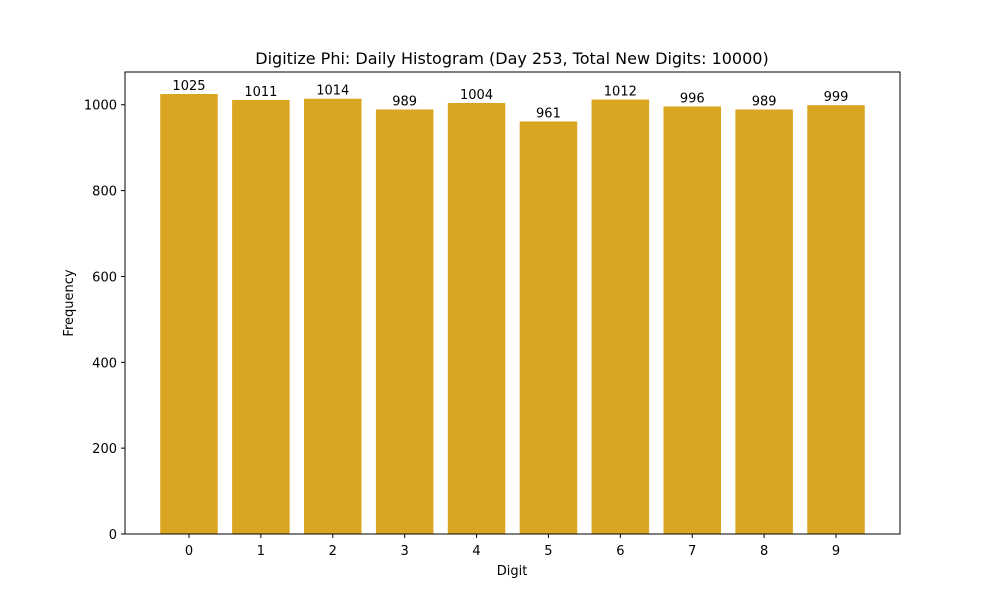  I want to click on y-tick-label: 800, so click(104, 192).